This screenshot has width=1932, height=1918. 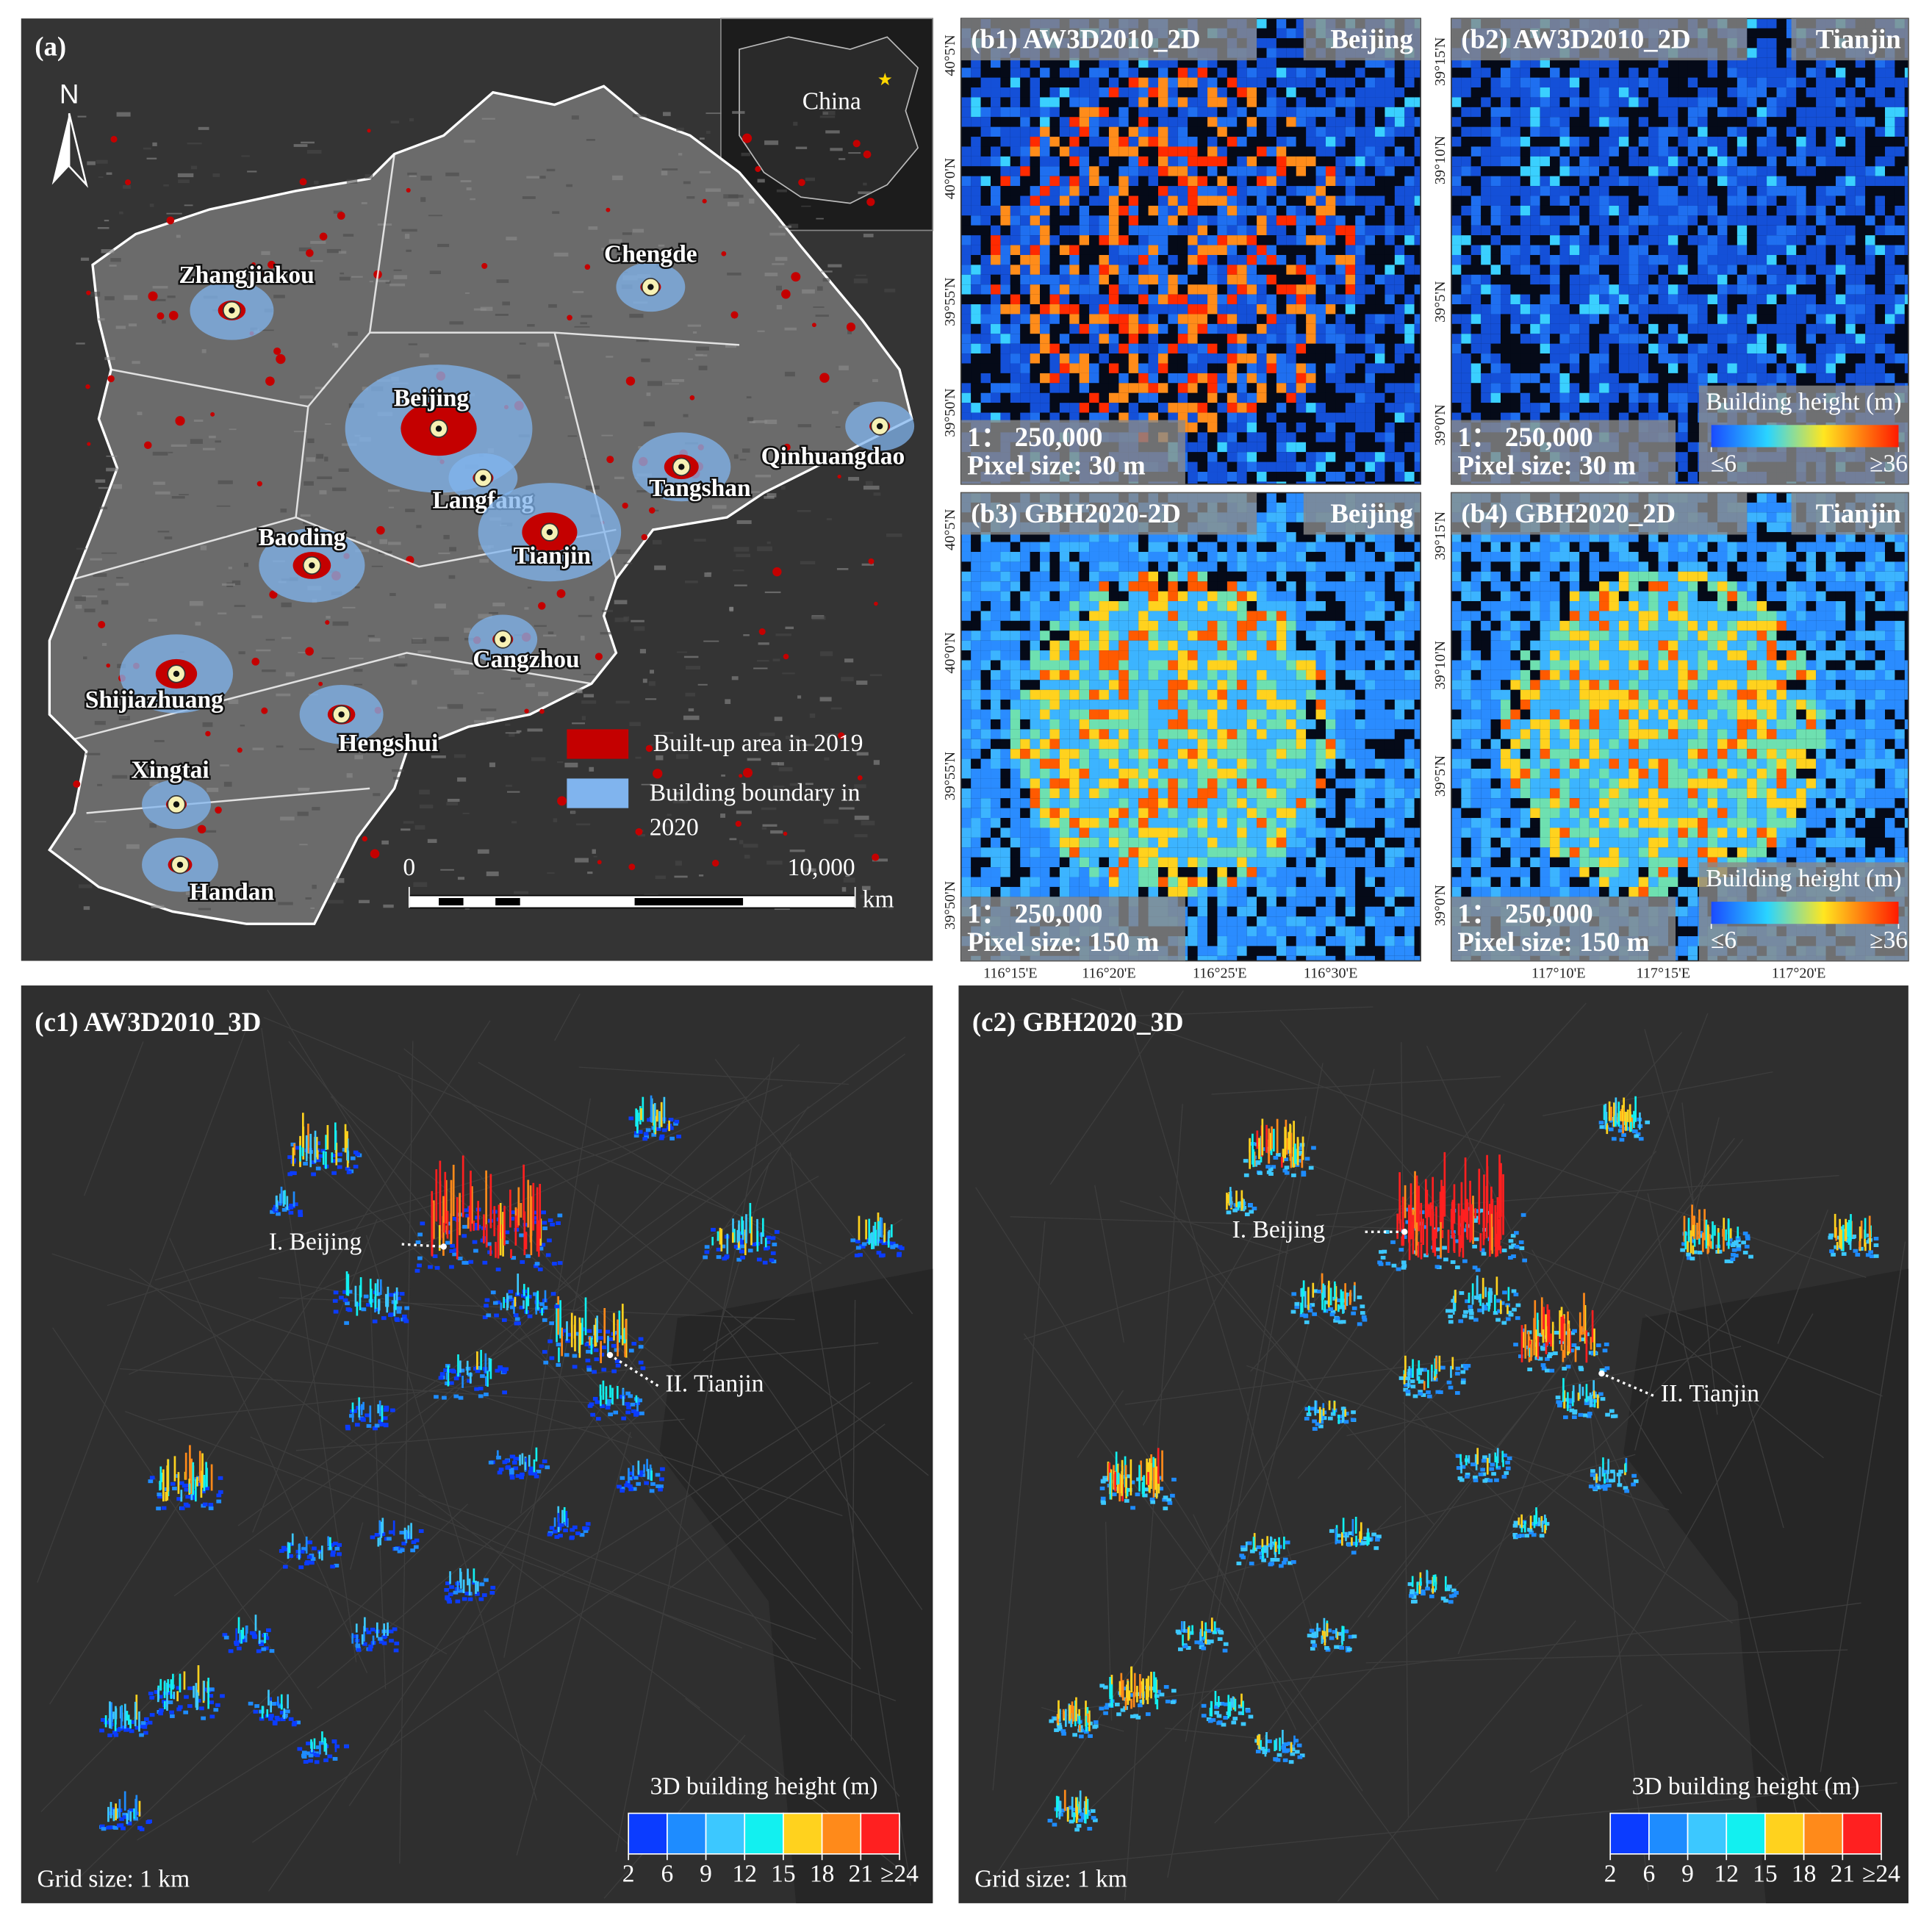 What do you see at coordinates (177, 805) in the screenshot?
I see `city-marker-center` at bounding box center [177, 805].